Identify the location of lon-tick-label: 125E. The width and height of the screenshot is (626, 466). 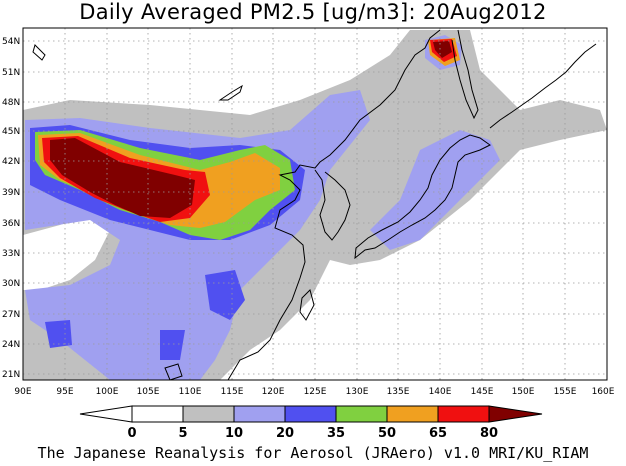
(315, 392).